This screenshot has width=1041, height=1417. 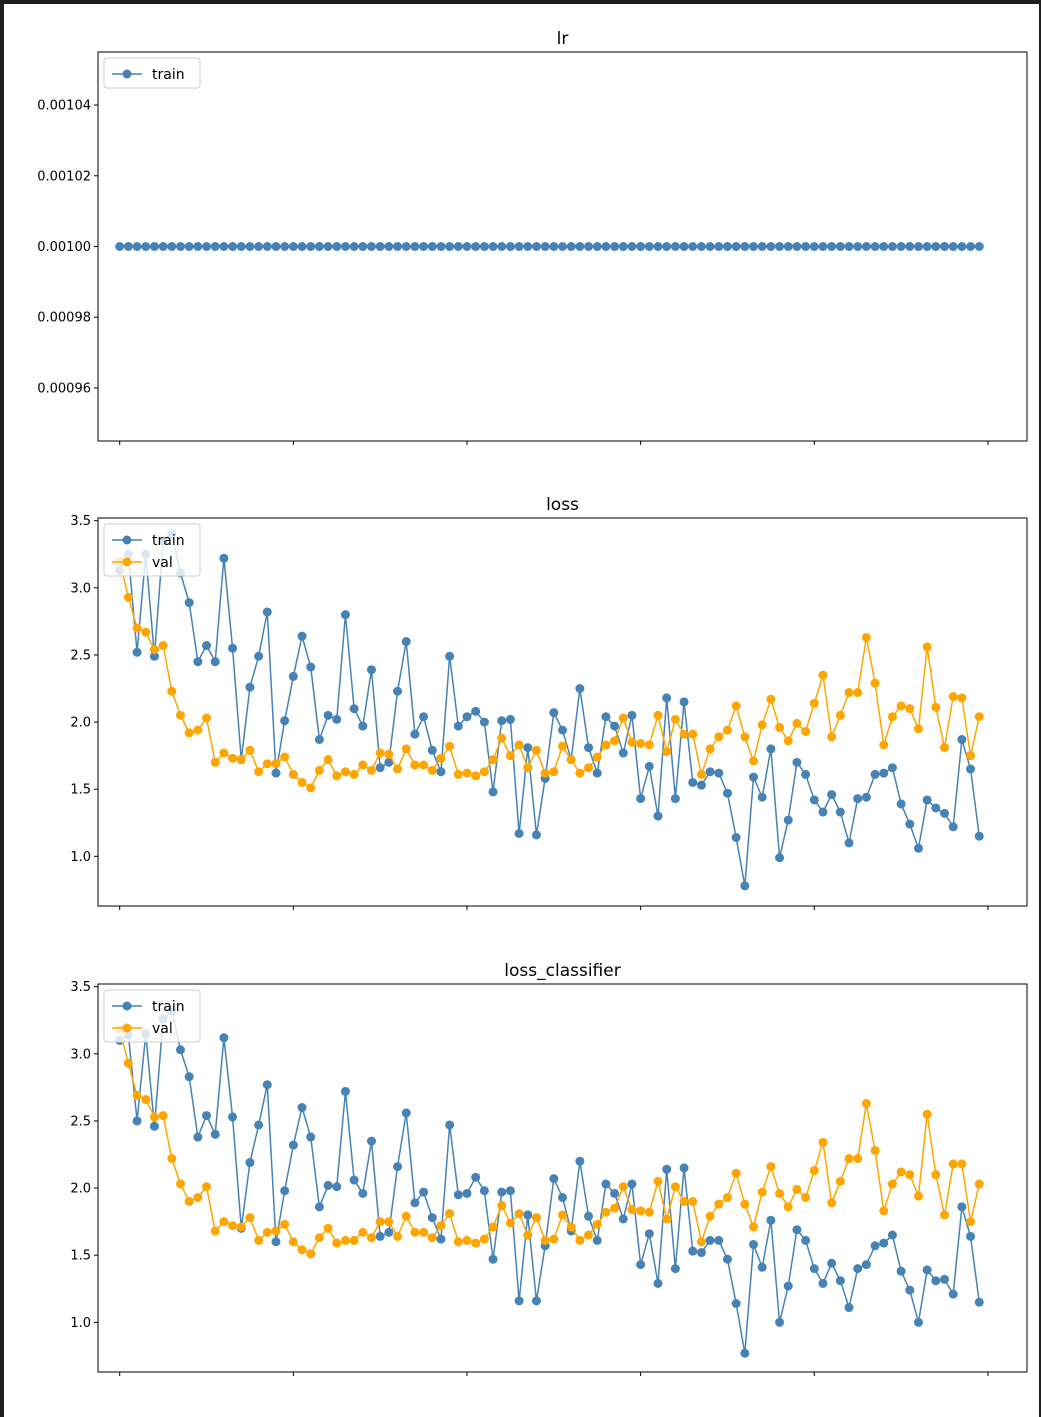 I want to click on y-tick-label: 3.5, so click(x=80, y=521).